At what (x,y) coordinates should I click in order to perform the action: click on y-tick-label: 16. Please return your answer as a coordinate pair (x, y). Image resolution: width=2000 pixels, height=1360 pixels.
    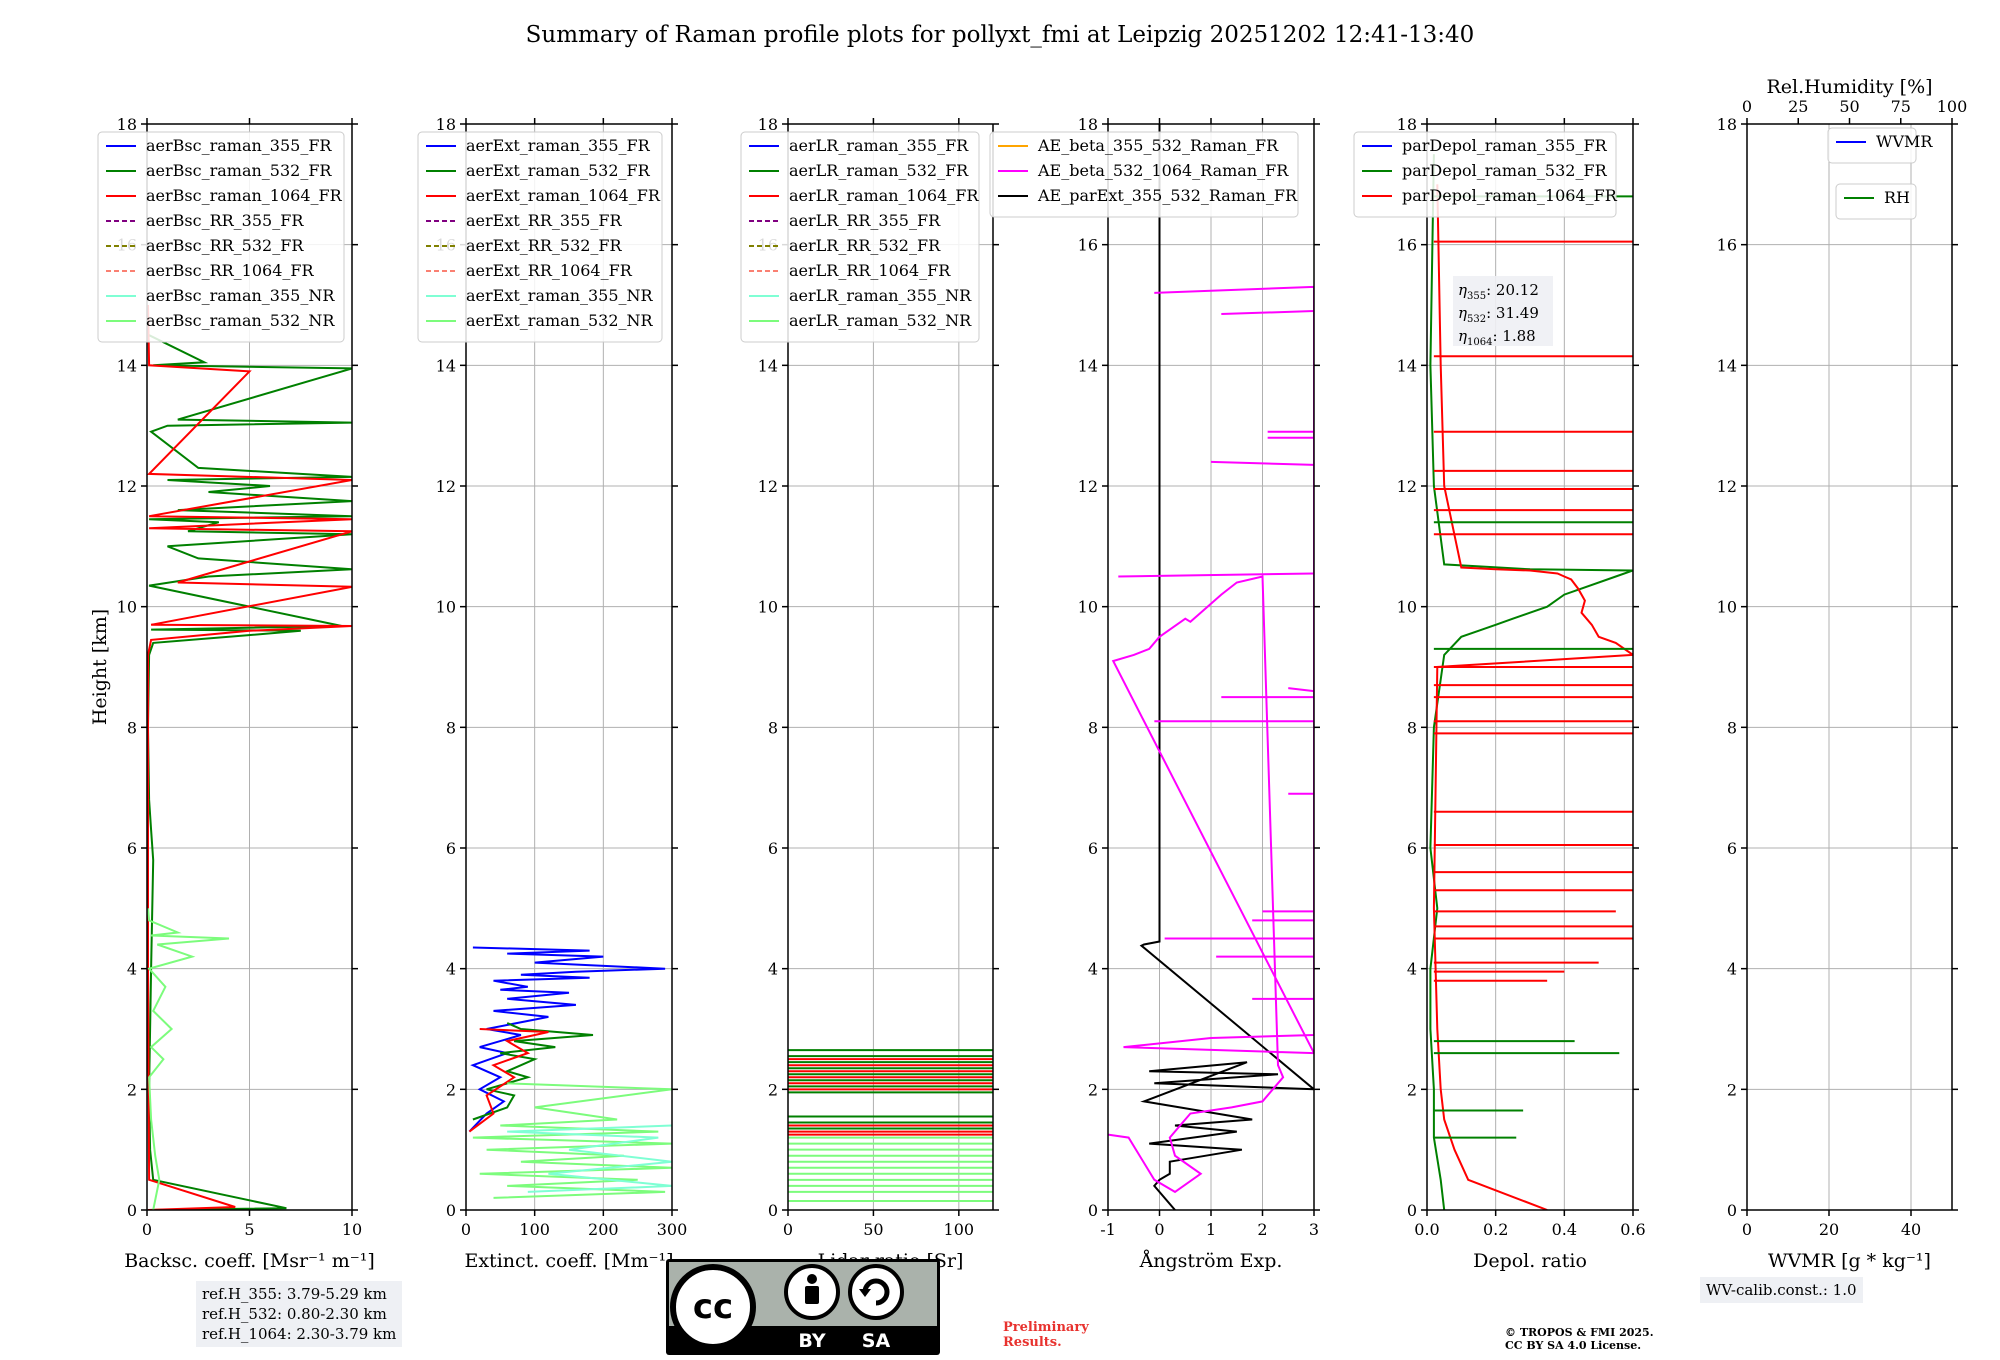
    Looking at the image, I should click on (1088, 245).